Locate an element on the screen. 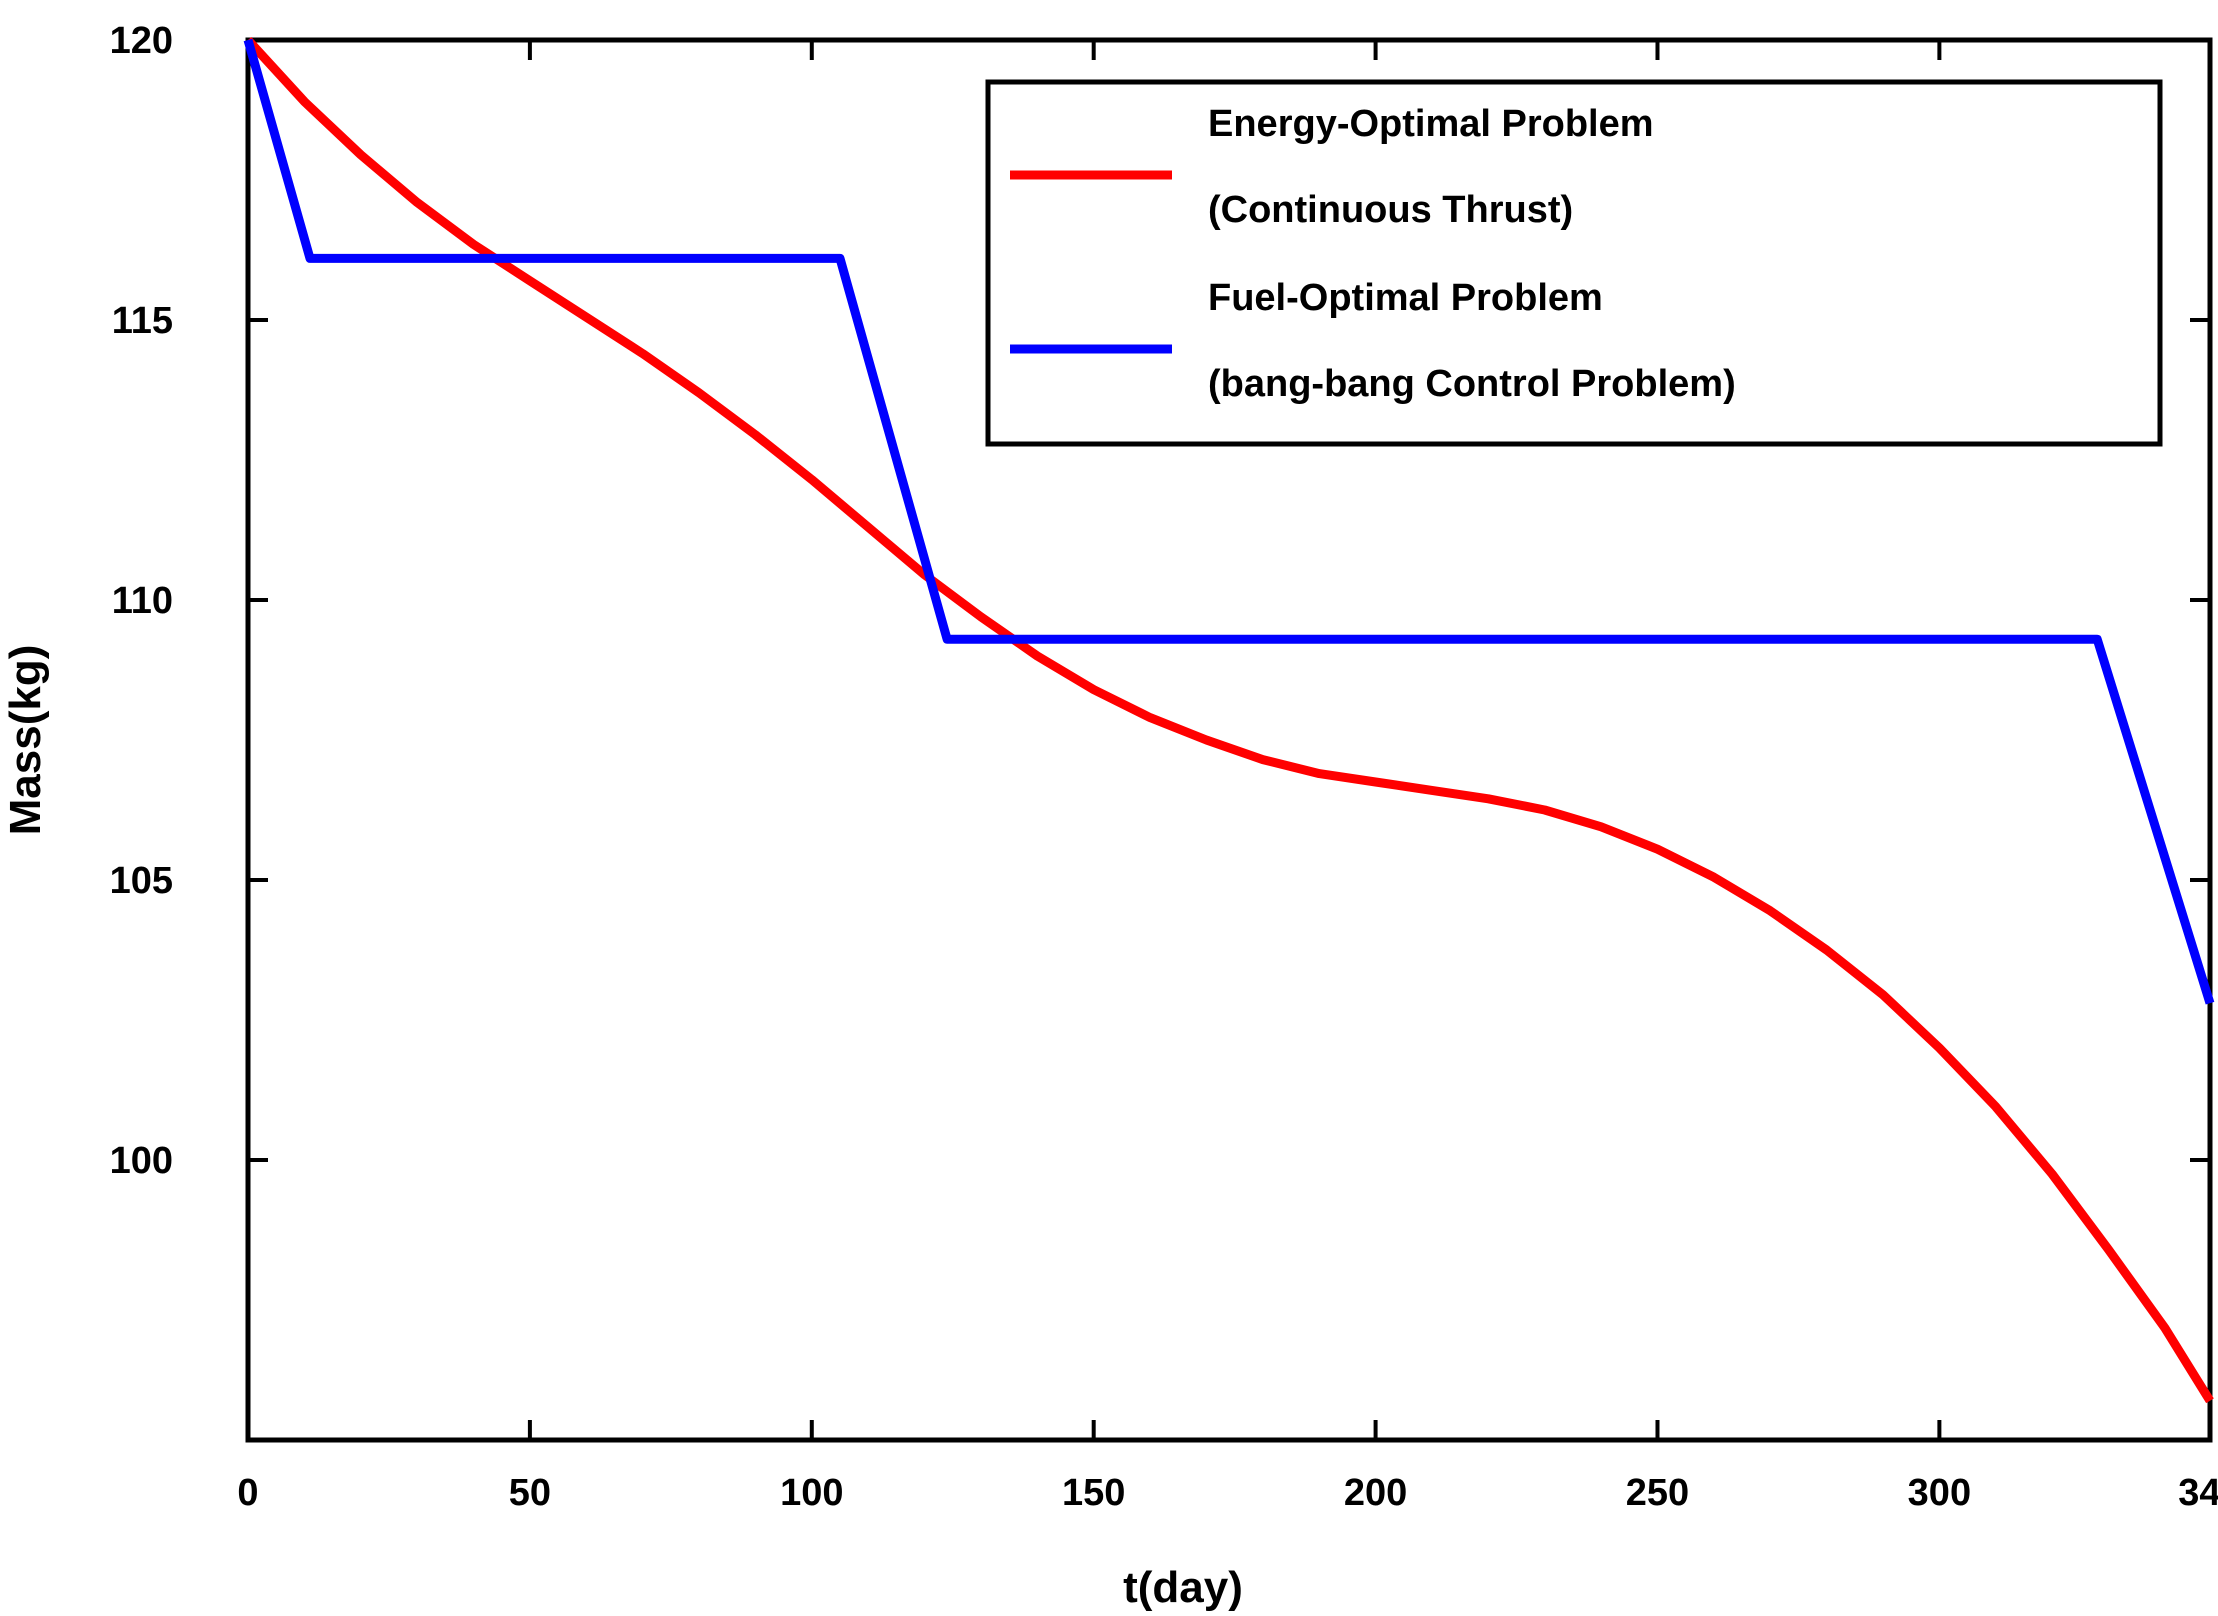 This screenshot has height=1616, width=2218. x-tick-label: 50 is located at coordinates (530, 1493).